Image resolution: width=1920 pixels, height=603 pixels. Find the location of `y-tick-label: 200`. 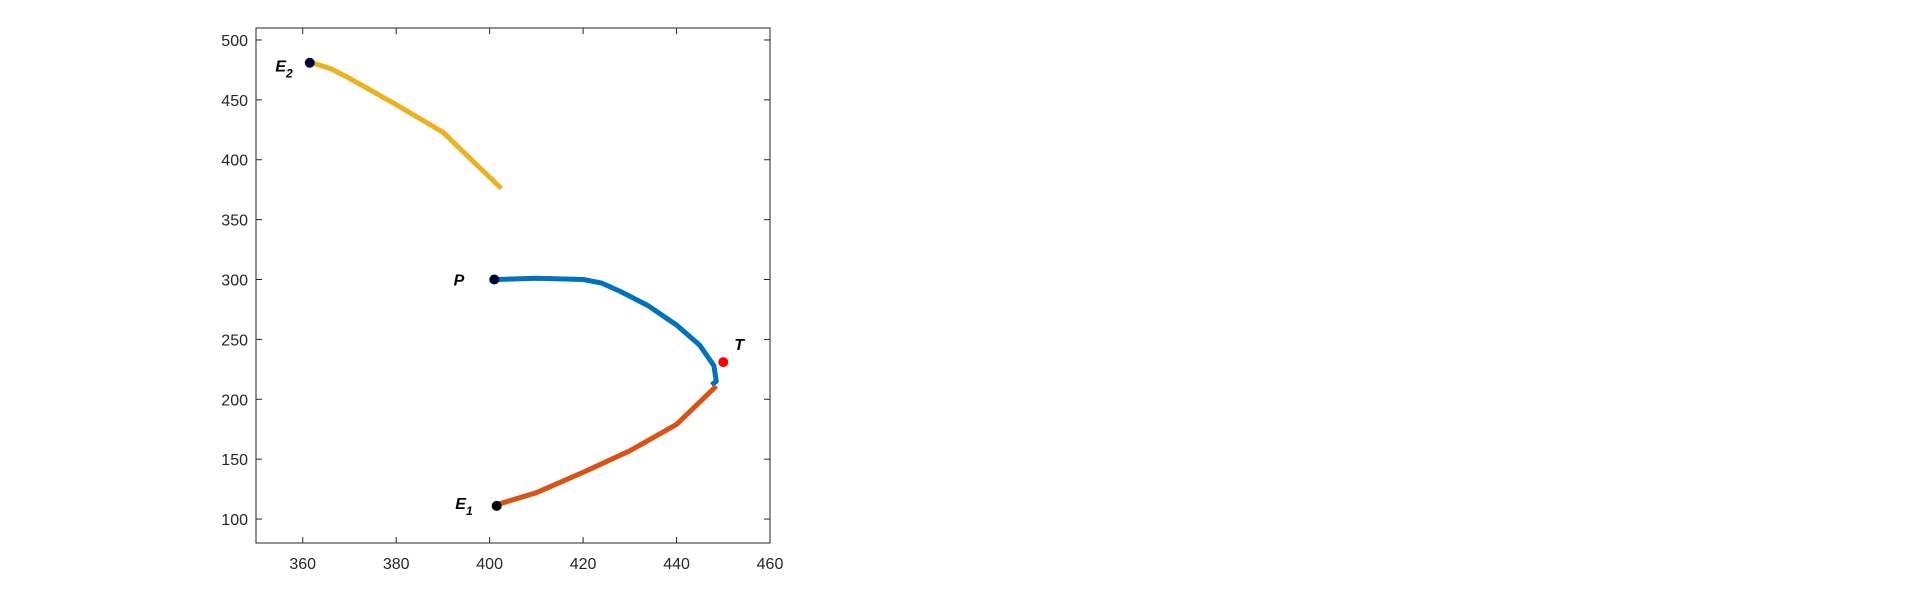

y-tick-label: 200 is located at coordinates (234, 400).